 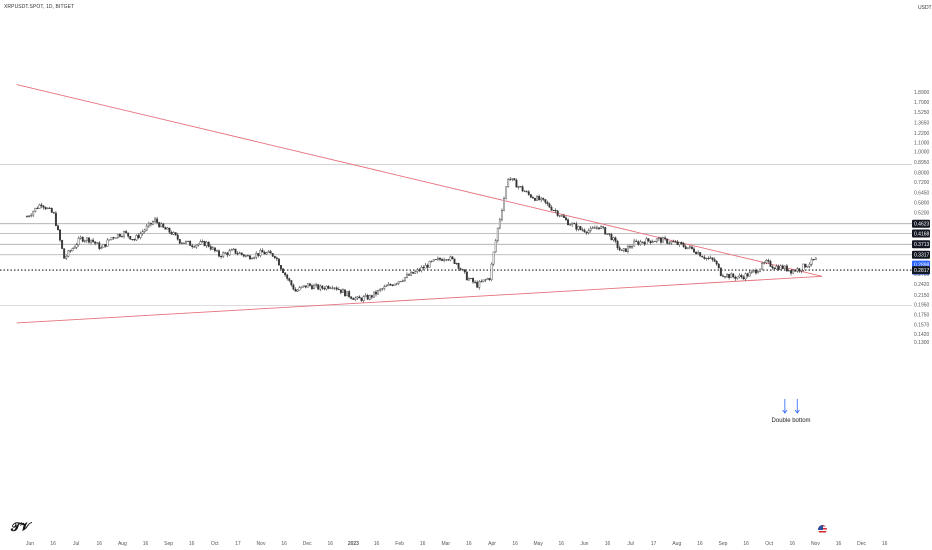 What do you see at coordinates (353, 544) in the screenshot?
I see `time-tick-label: 2023` at bounding box center [353, 544].